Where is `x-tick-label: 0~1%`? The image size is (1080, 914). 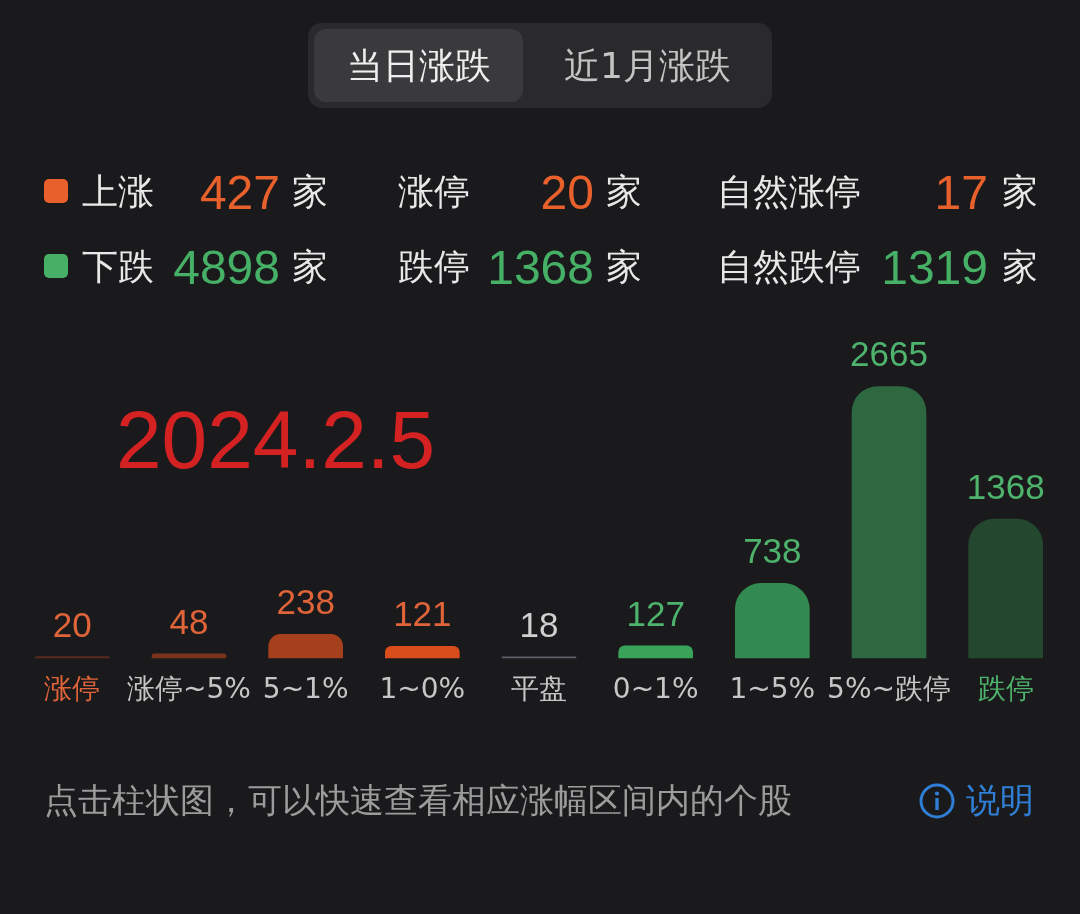 x-tick-label: 0~1% is located at coordinates (655, 689).